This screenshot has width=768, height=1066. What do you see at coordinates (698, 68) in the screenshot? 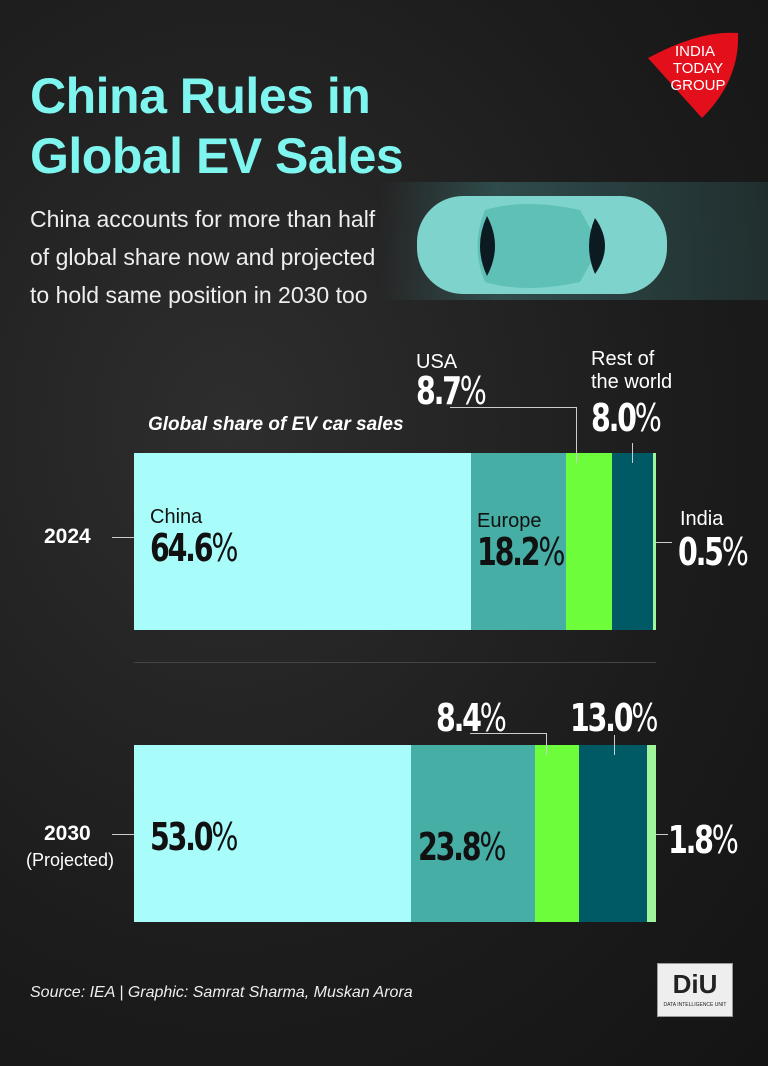
I see `svg-text: TODAY` at bounding box center [698, 68].